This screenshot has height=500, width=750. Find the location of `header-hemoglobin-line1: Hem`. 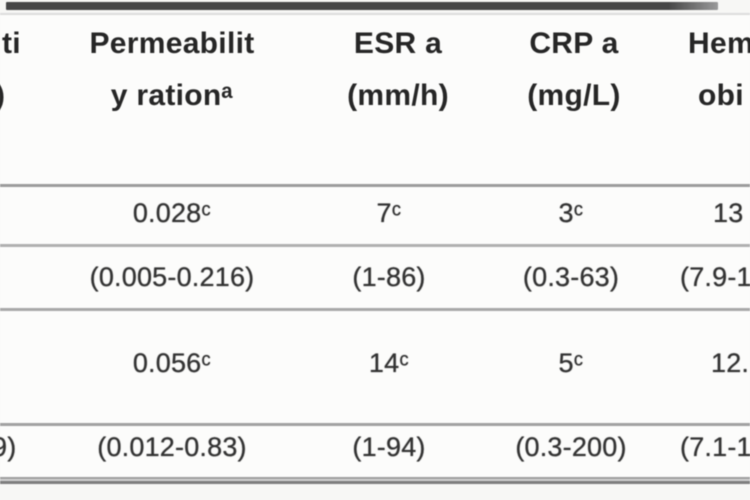

header-hemoglobin-line1: Hem is located at coordinates (719, 43).